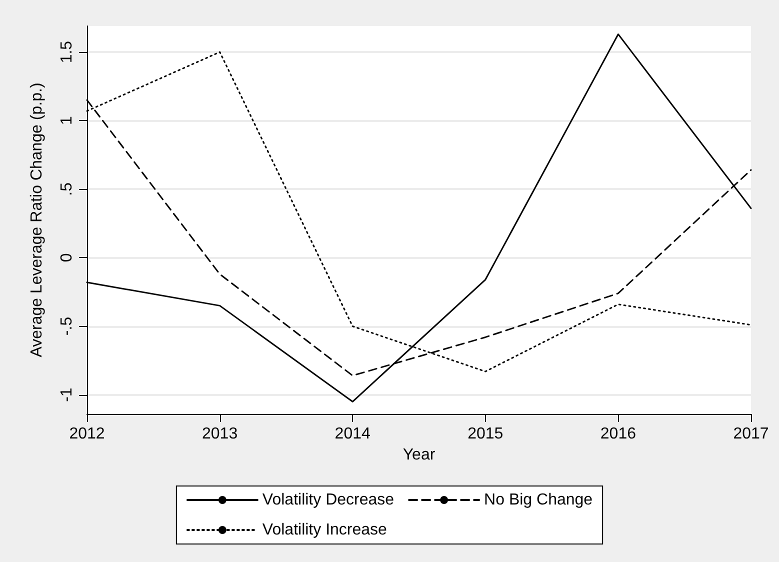 Image resolution: width=779 pixels, height=562 pixels. Describe the element at coordinates (352, 434) in the screenshot. I see `x-tick-label: 2014` at that location.